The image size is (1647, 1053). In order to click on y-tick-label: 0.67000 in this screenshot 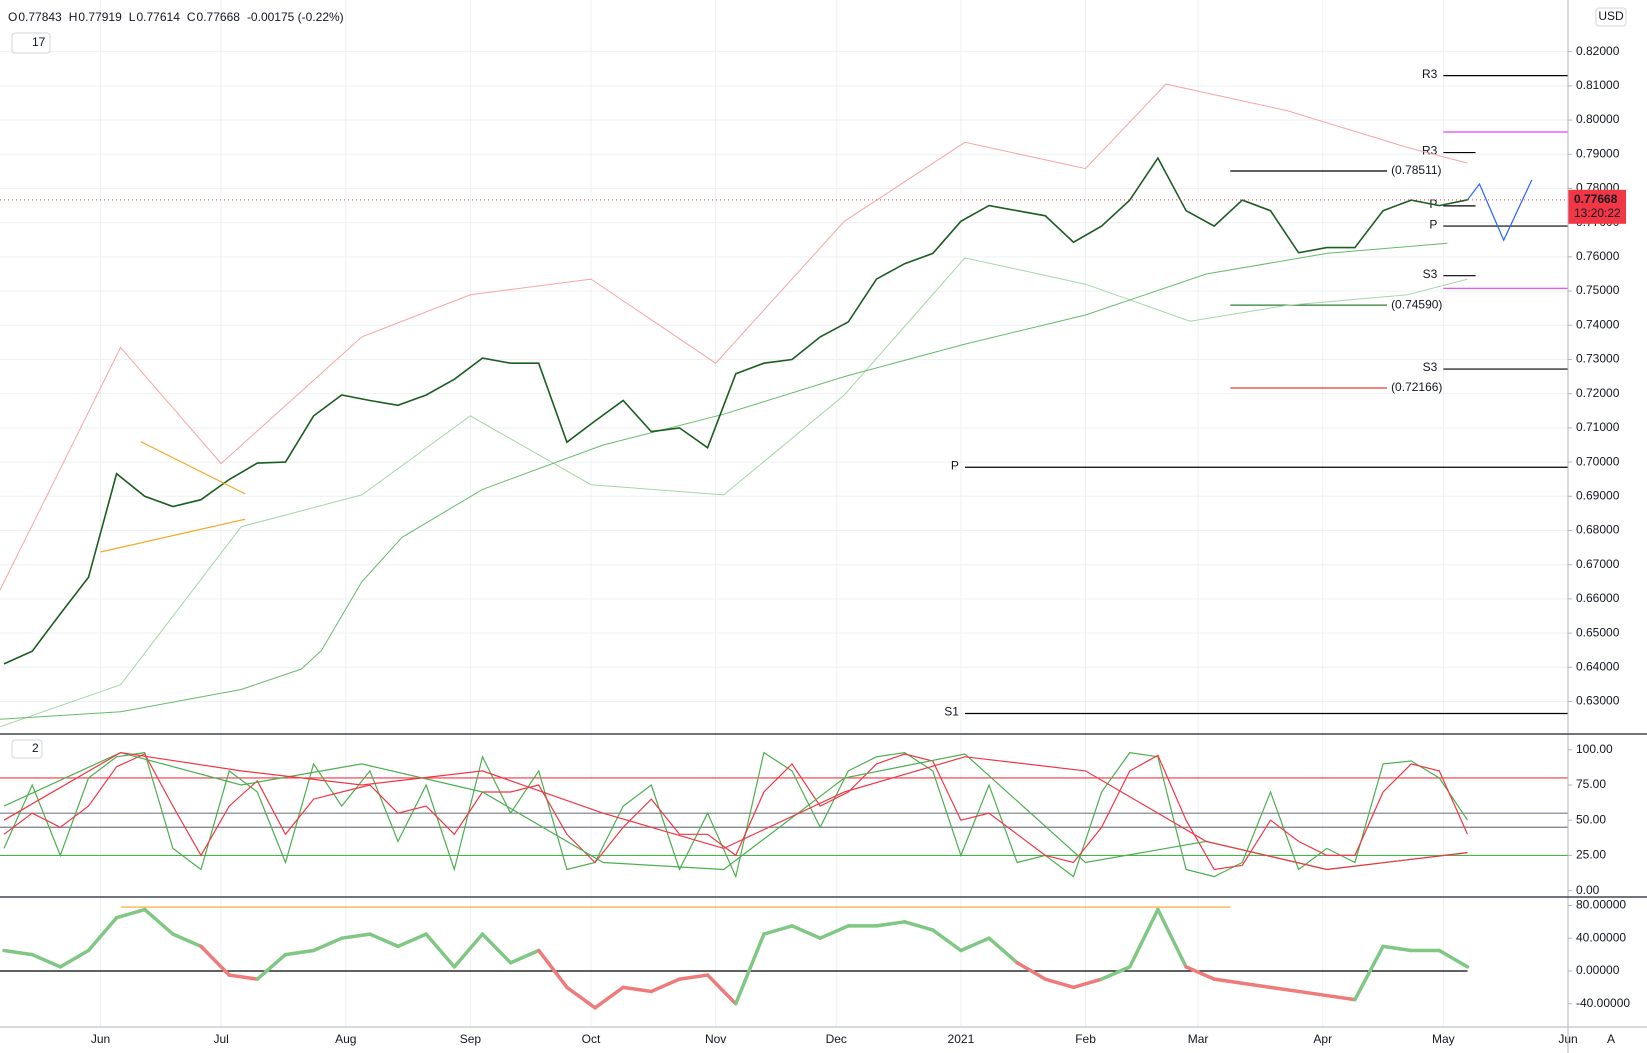, I will do `click(1598, 564)`.